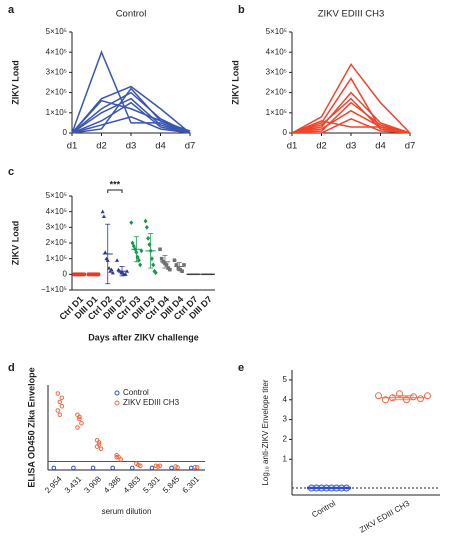 Image resolution: width=454 pixels, height=550 pixels. Describe the element at coordinates (285, 399) in the screenshot. I see `y-tick-label: 4` at that location.